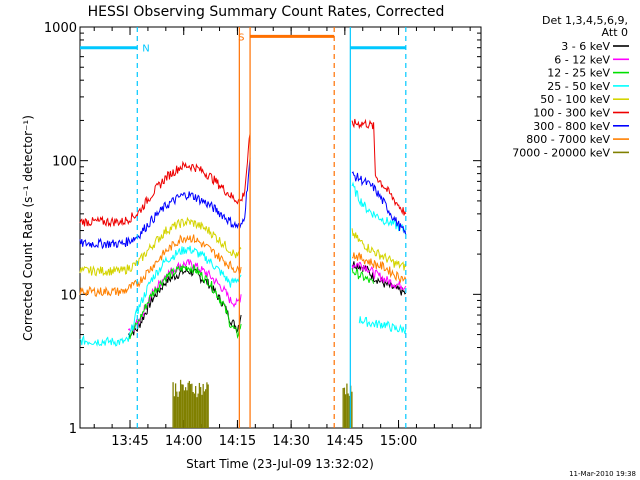 The height and width of the screenshot is (480, 640). Describe the element at coordinates (73, 429) in the screenshot. I see `y-tick-label: 1` at that location.